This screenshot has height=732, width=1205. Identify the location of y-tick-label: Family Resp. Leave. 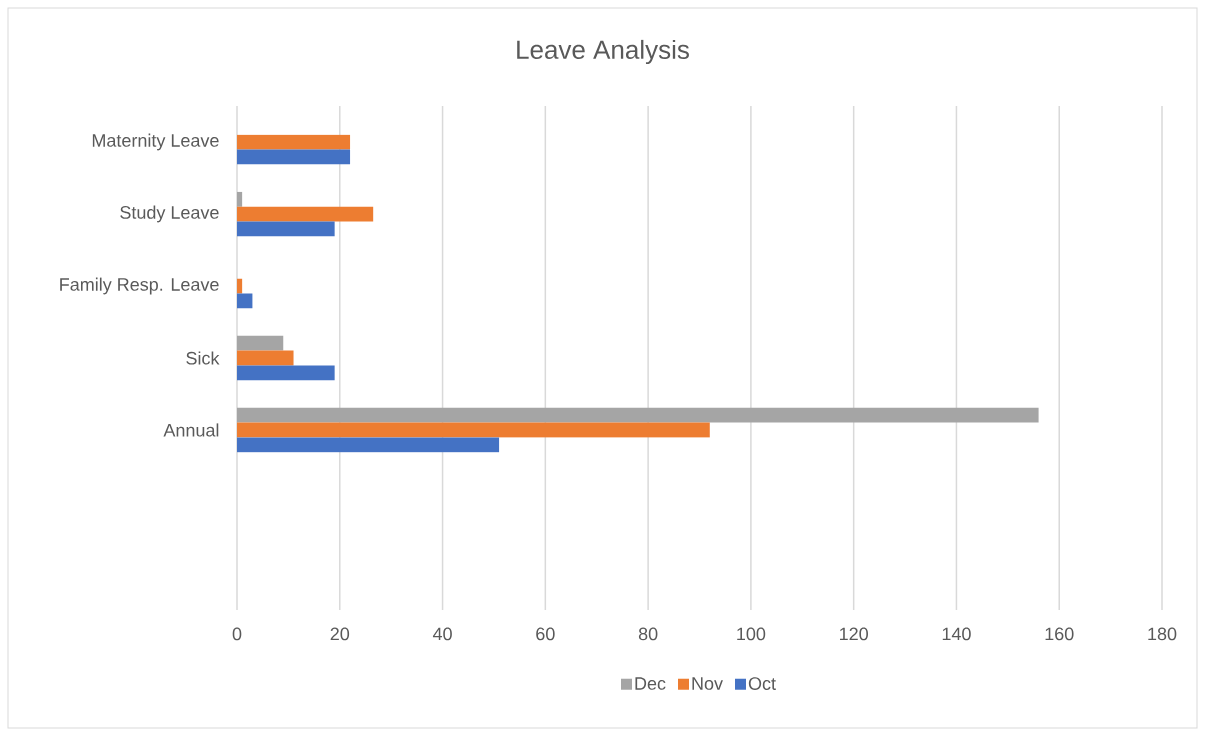
(139, 286).